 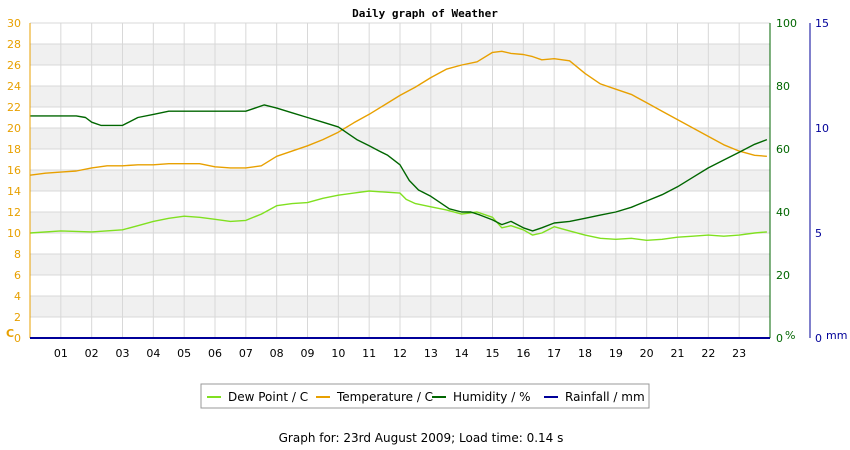 I want to click on x-tick-label: 14, so click(x=462, y=353).